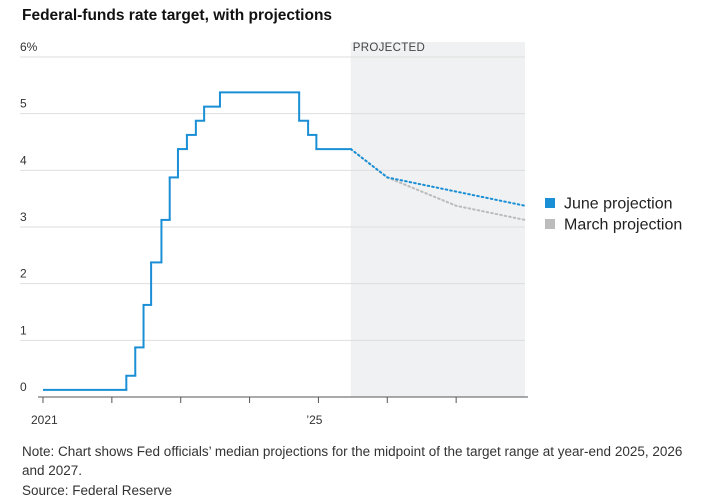 This screenshot has height=500, width=719. Describe the element at coordinates (23, 217) in the screenshot. I see `y-tick-label: 3` at that location.